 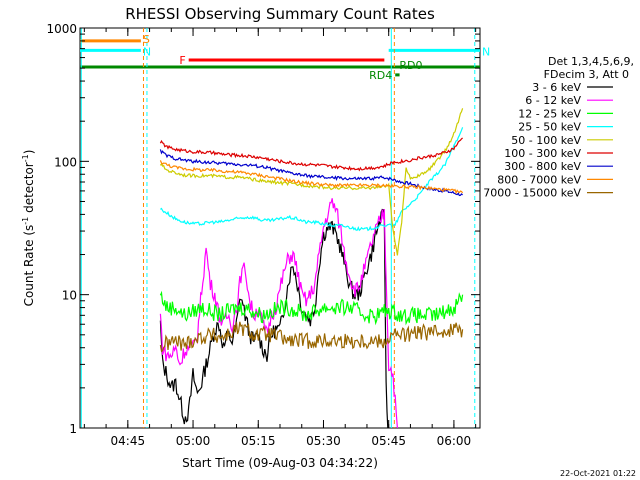 What do you see at coordinates (280, 463) in the screenshot?
I see `x-axis-label: Start Time (09-Aug-03 04:34:22)` at bounding box center [280, 463].